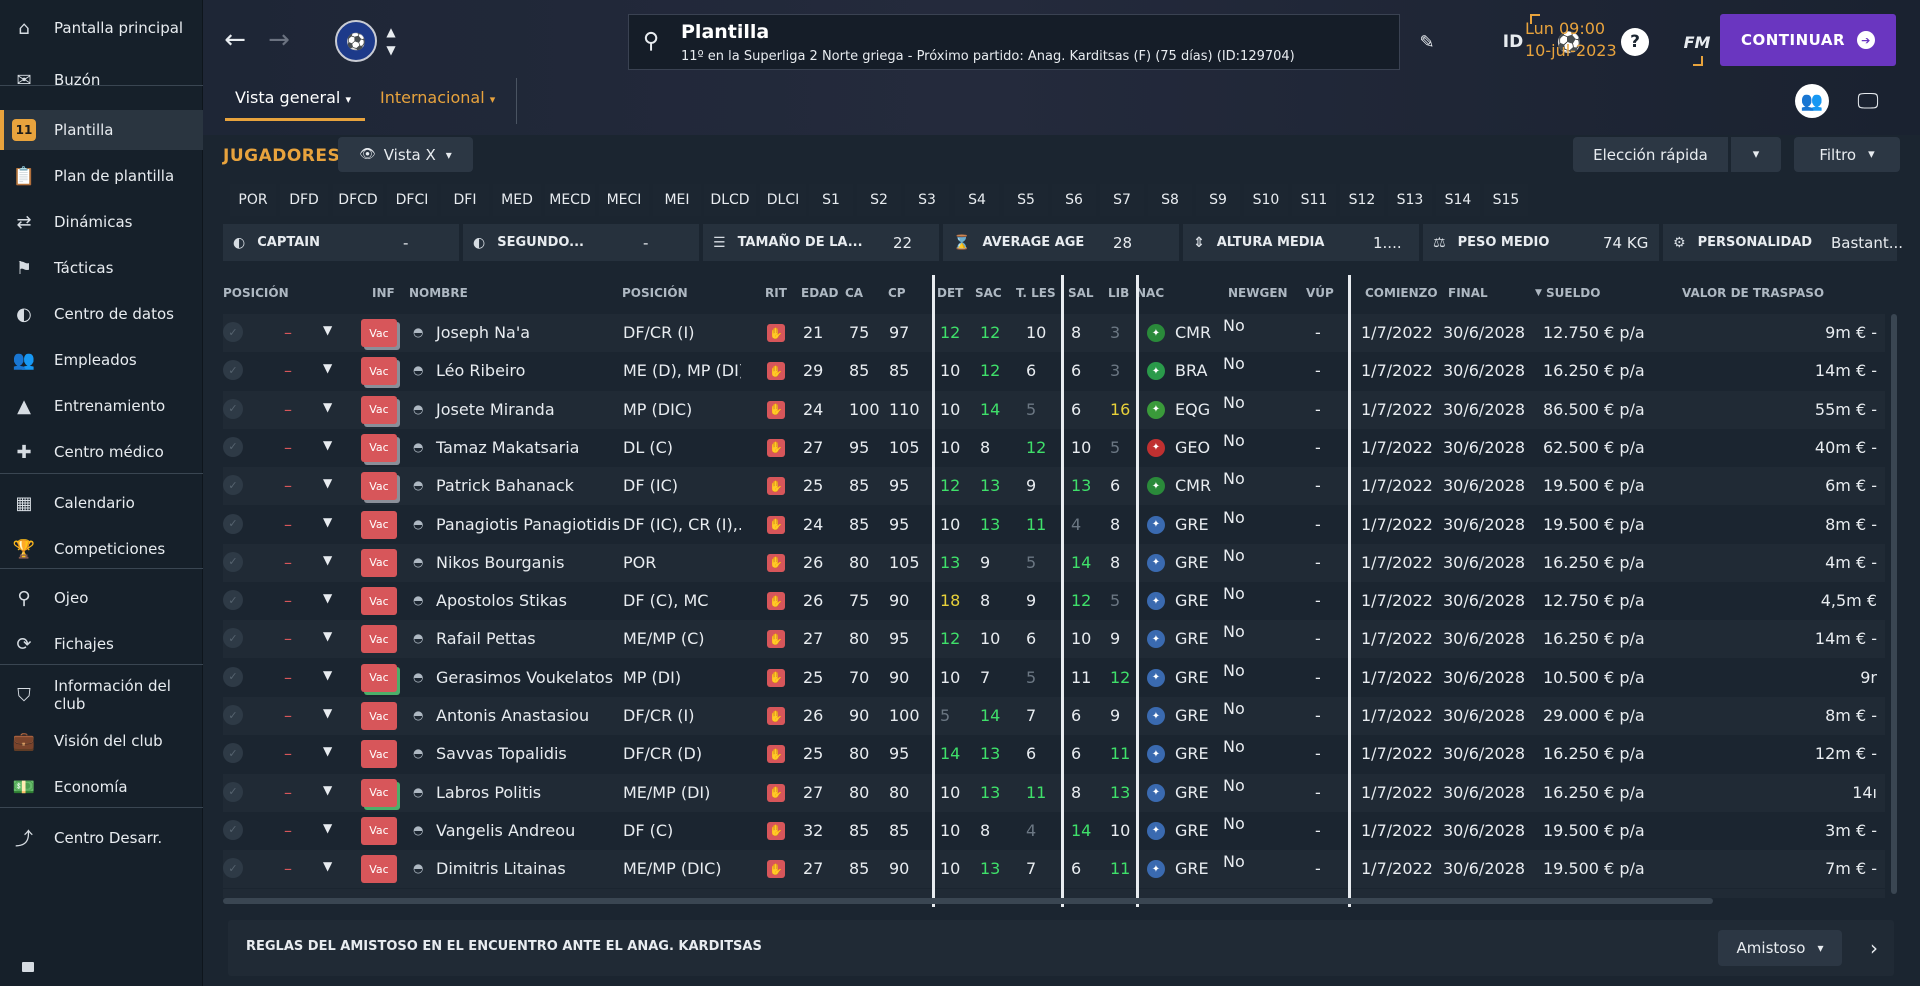 The width and height of the screenshot is (1920, 986). I want to click on football-icon: ⚽, so click(1569, 42).